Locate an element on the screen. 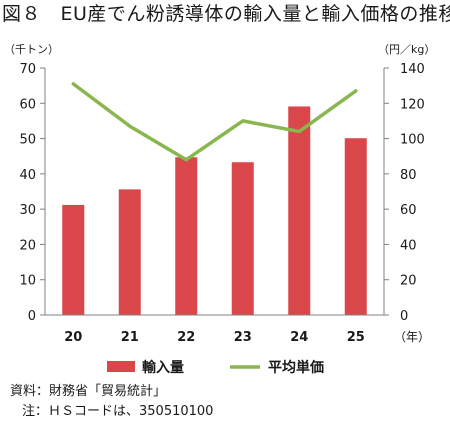 This screenshot has height=423, width=450. legend: 輸入量 平均単価 is located at coordinates (215, 367).